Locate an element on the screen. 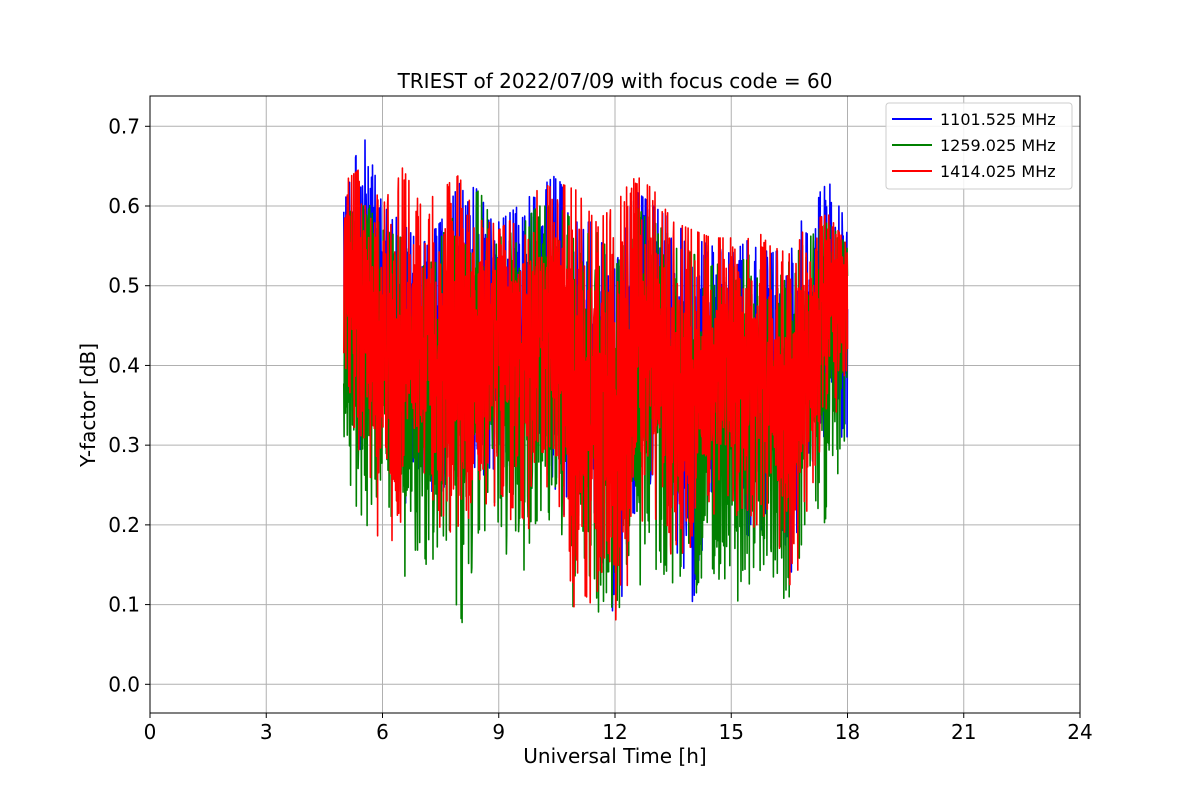 The width and height of the screenshot is (1200, 800). x-tick-label: 0 is located at coordinates (150, 732).